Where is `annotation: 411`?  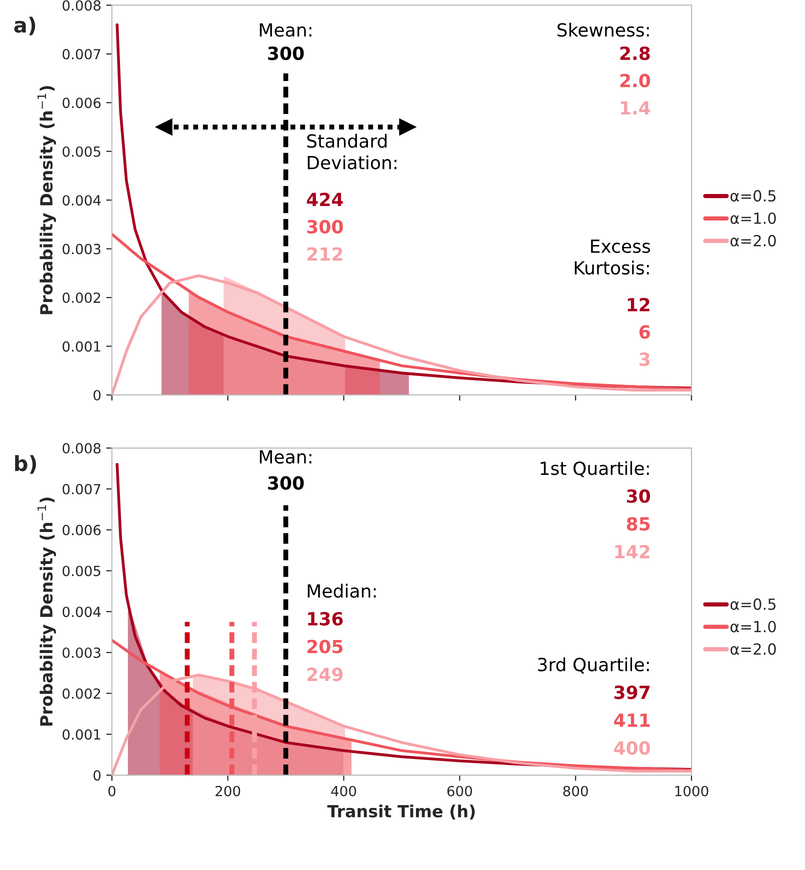 annotation: 411 is located at coordinates (632, 720).